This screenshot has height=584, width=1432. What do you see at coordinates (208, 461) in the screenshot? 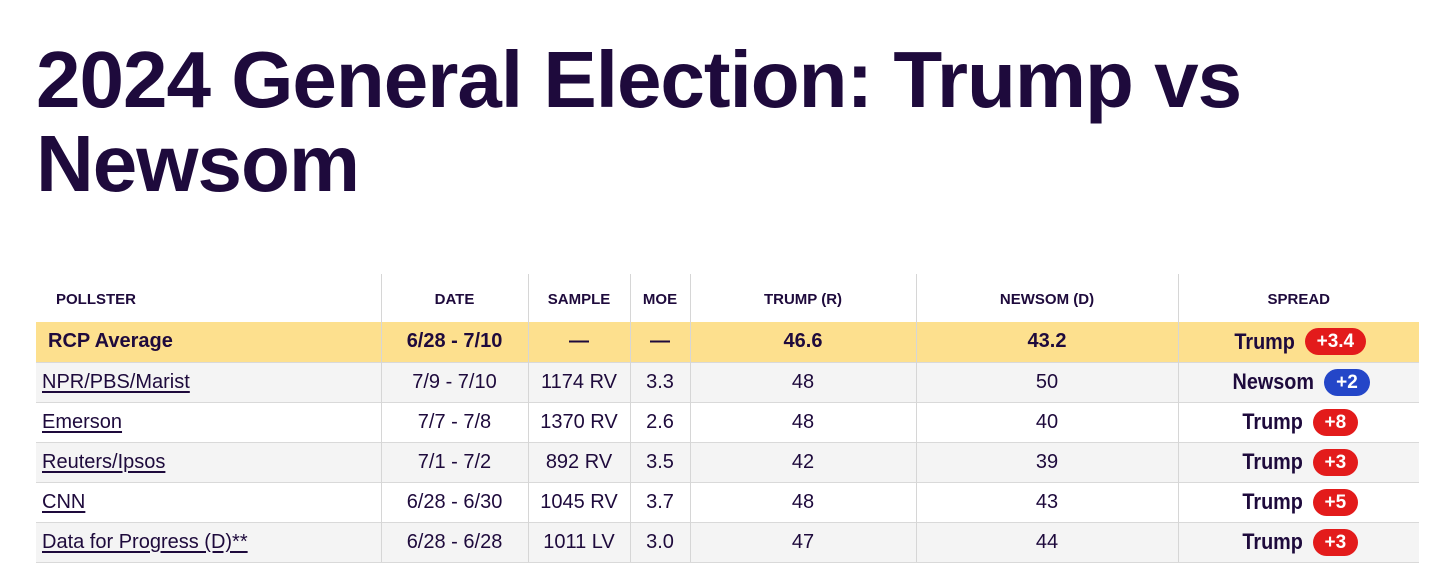
I see `cell-pollster: Reuters/Ipsos` at bounding box center [208, 461].